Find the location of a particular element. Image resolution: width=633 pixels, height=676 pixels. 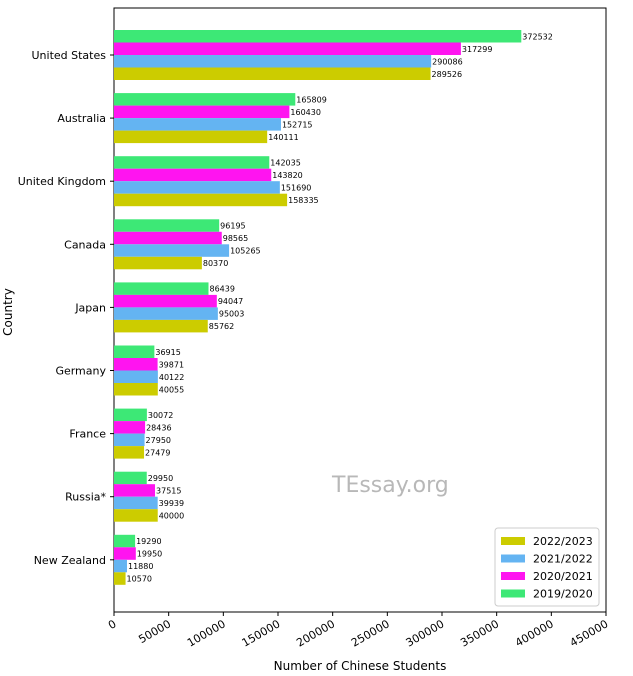

data-label: 80370 is located at coordinates (215, 263).